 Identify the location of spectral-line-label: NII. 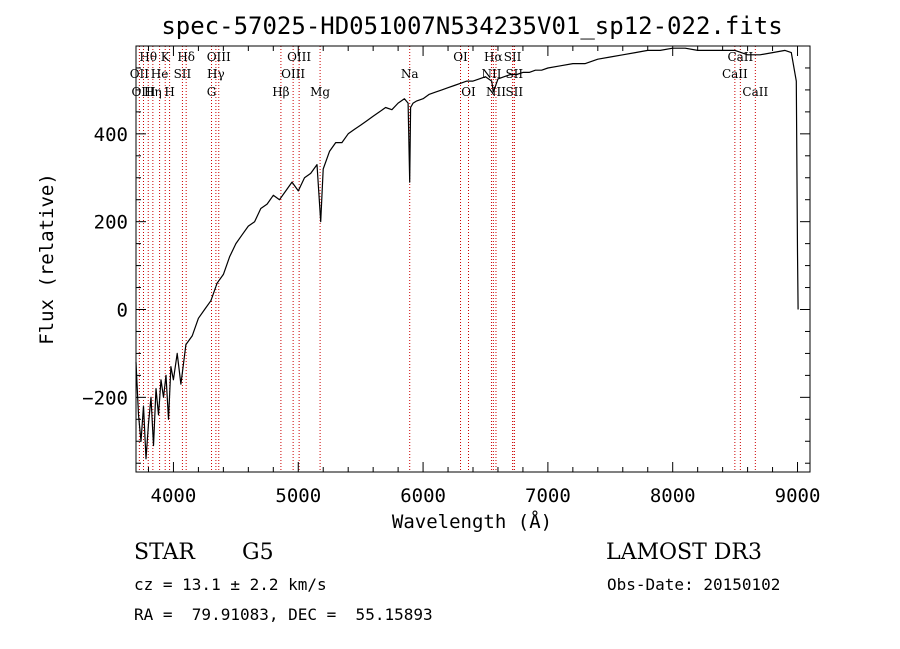
(496, 92).